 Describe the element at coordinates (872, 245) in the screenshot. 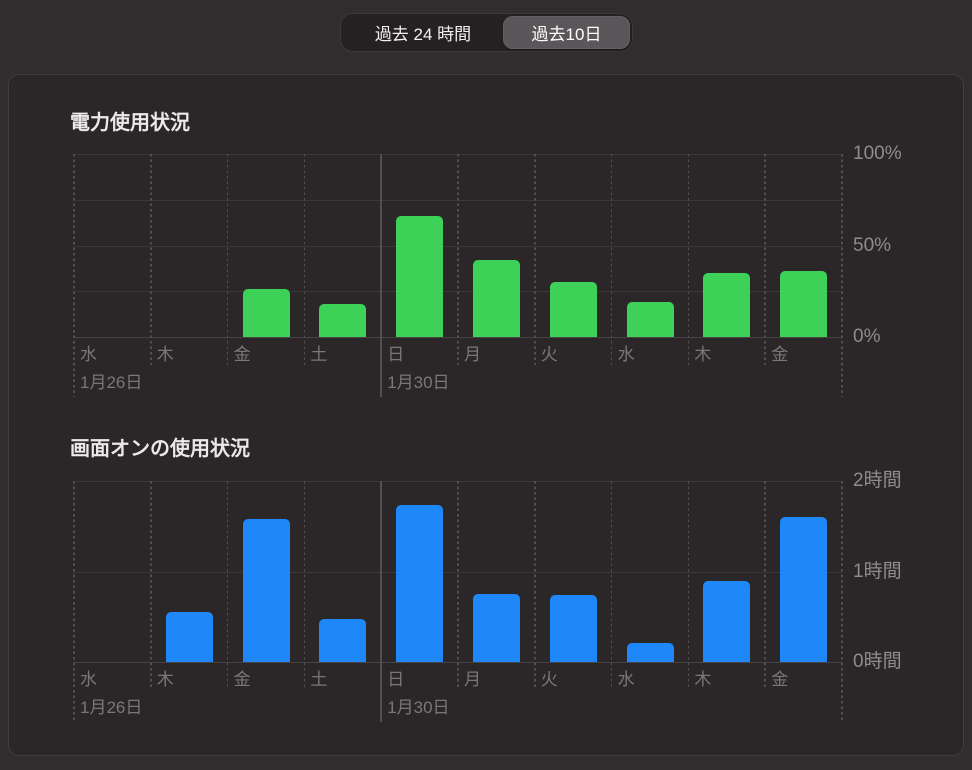

I see `y-axis-label: 50%` at that location.